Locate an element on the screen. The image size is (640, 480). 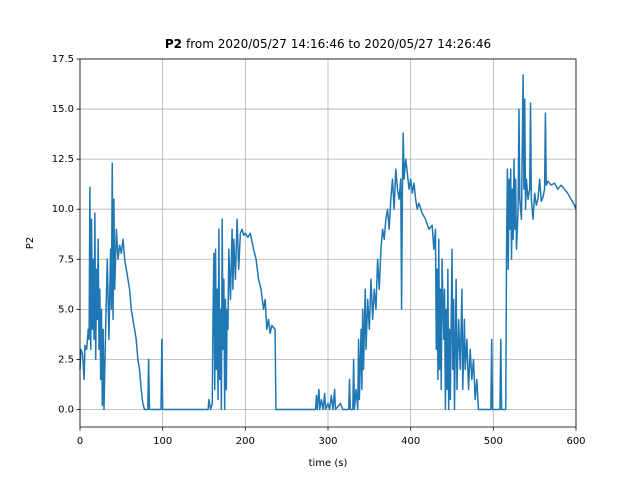
y-tick-label: 7.5 is located at coordinates (66, 259).